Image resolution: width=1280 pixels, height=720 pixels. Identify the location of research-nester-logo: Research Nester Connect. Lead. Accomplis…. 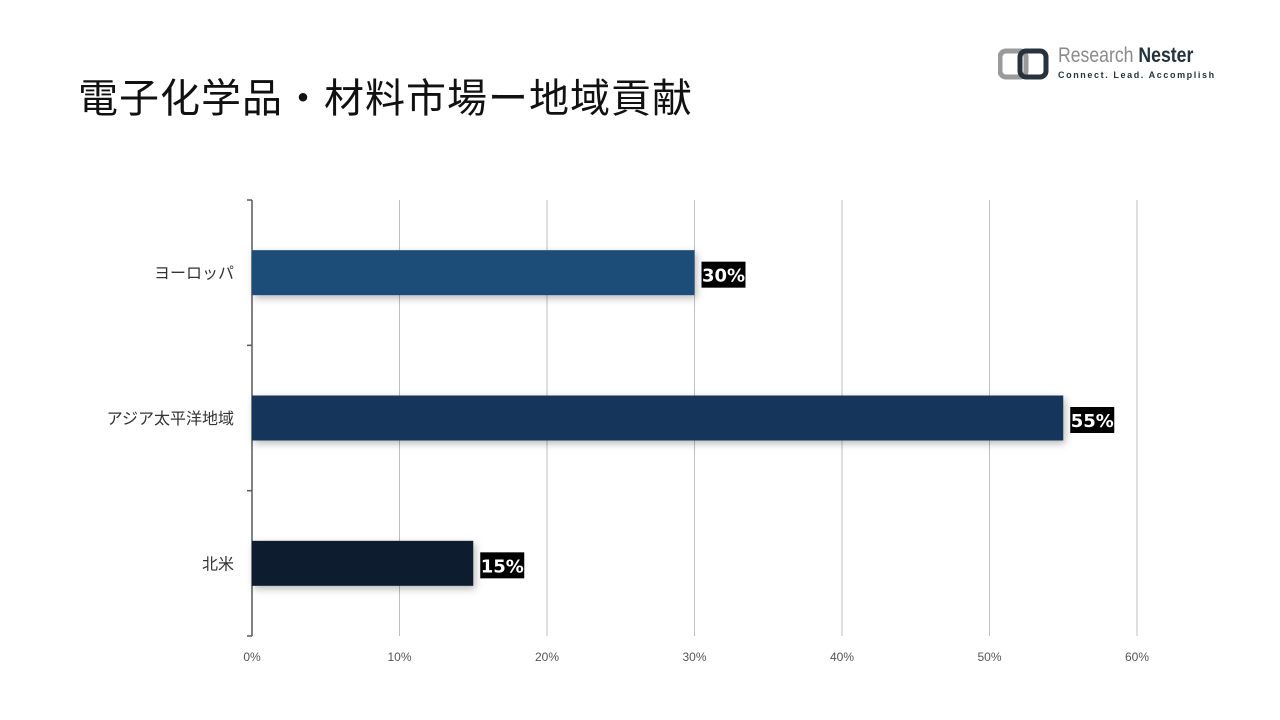
(1107, 63).